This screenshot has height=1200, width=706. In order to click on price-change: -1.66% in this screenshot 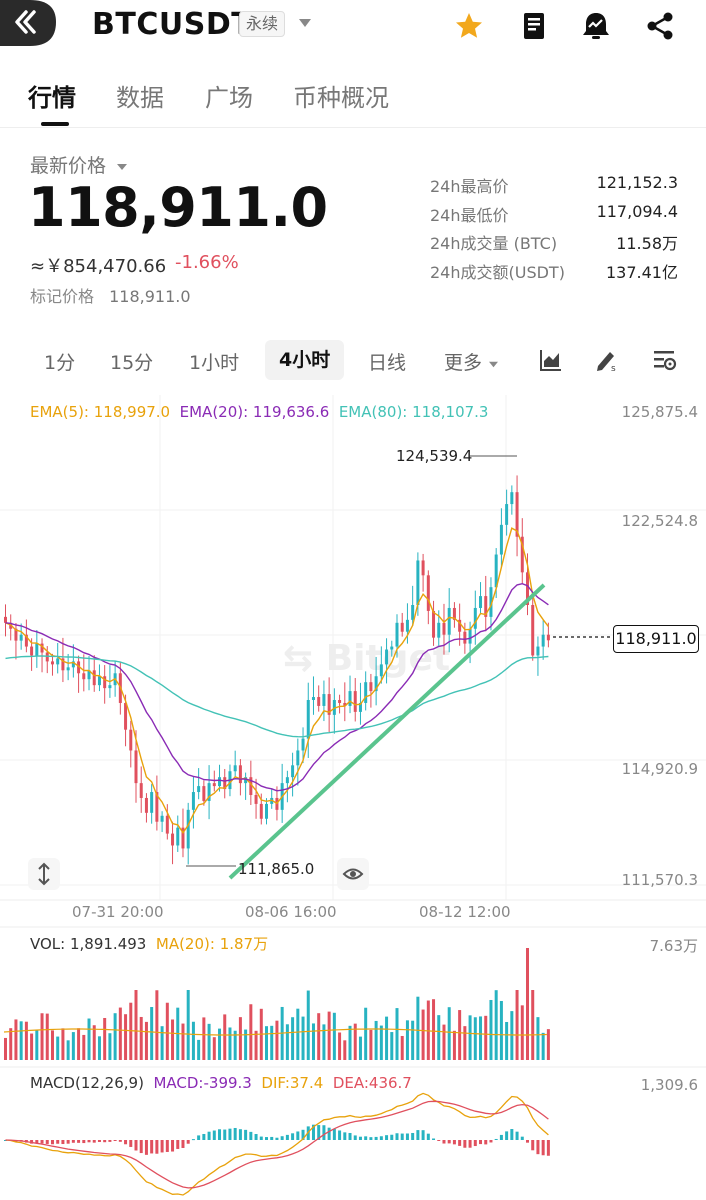, I will do `click(207, 262)`.